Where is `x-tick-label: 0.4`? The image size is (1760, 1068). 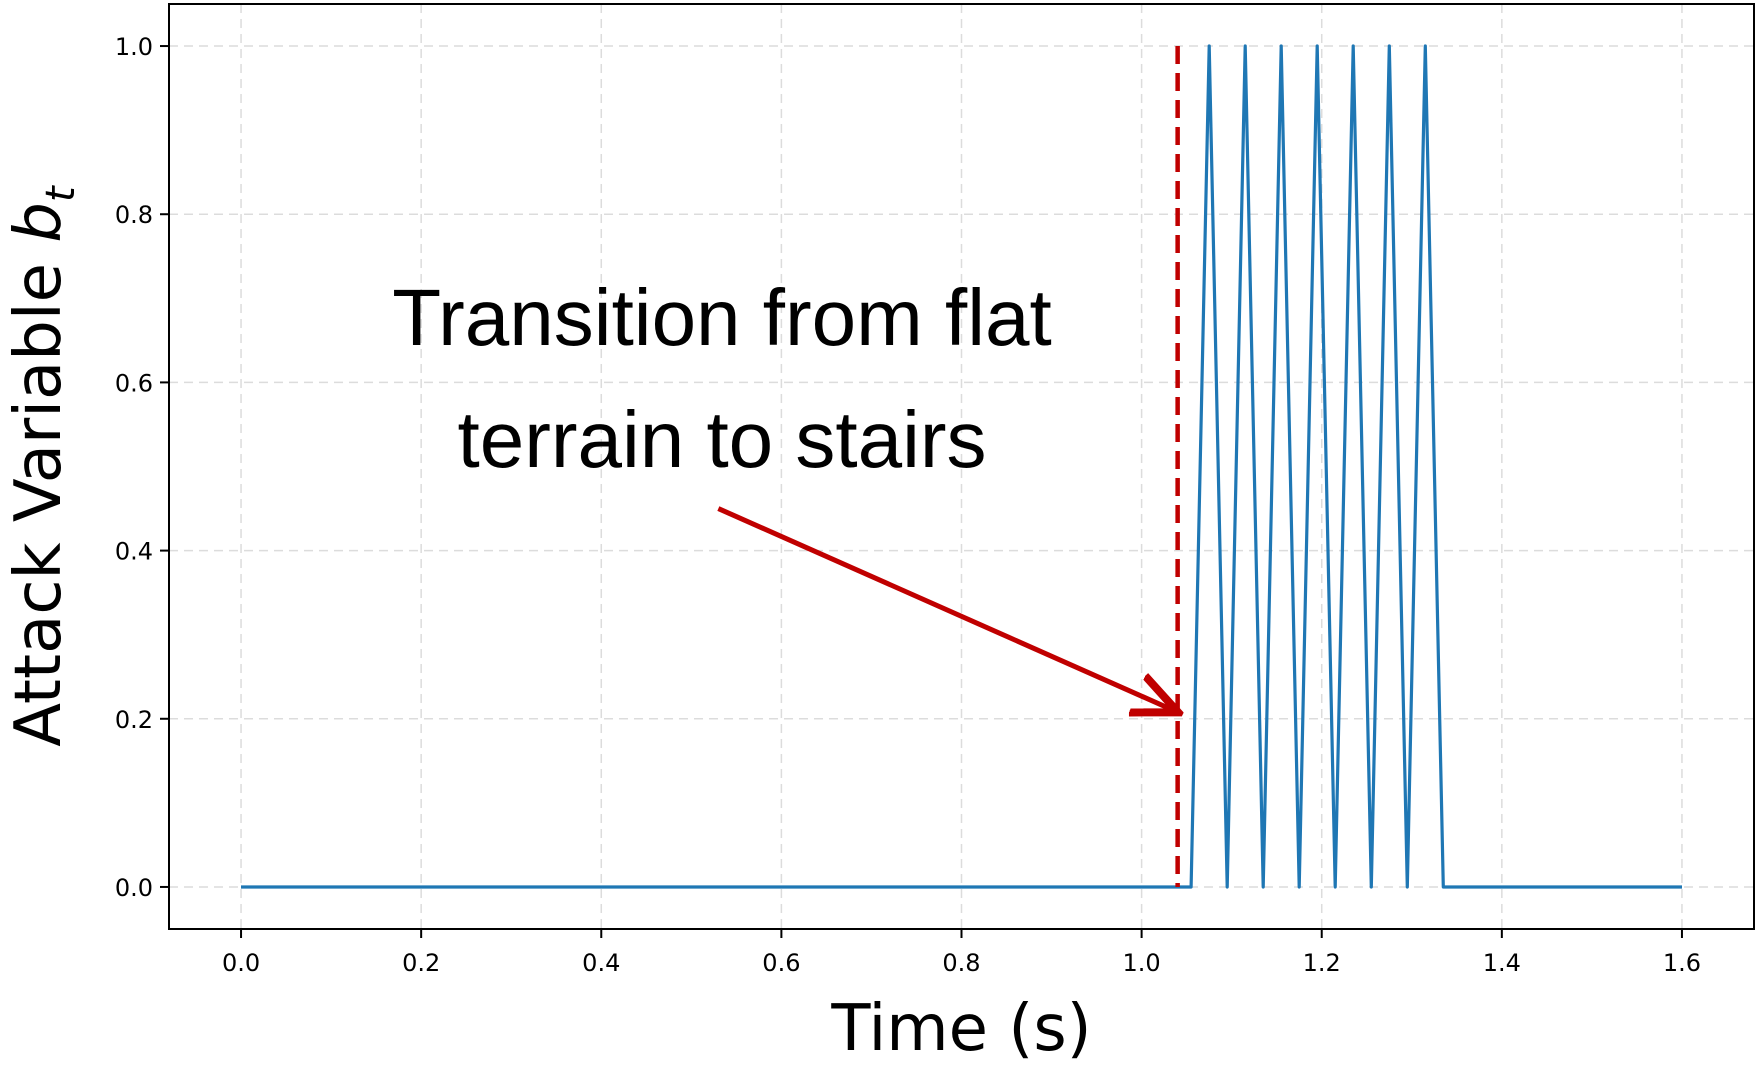 x-tick-label: 0.4 is located at coordinates (601, 963).